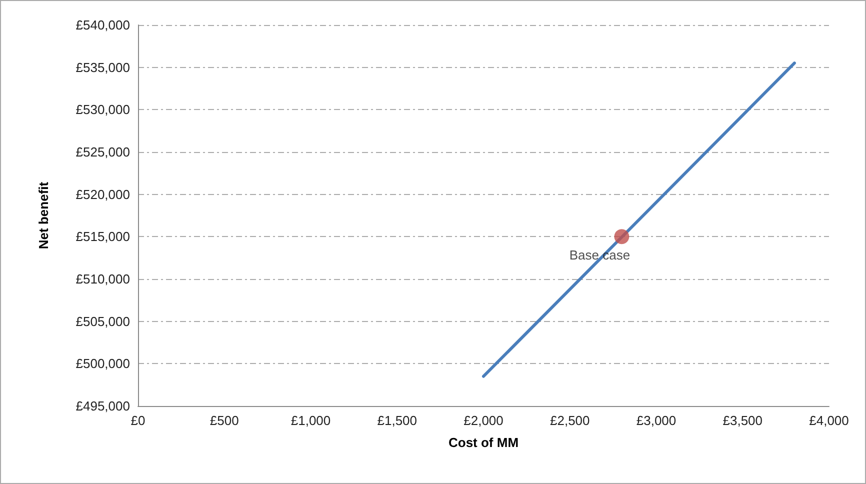 The image size is (866, 484). I want to click on y-tick-label: £495,000, so click(103, 406).